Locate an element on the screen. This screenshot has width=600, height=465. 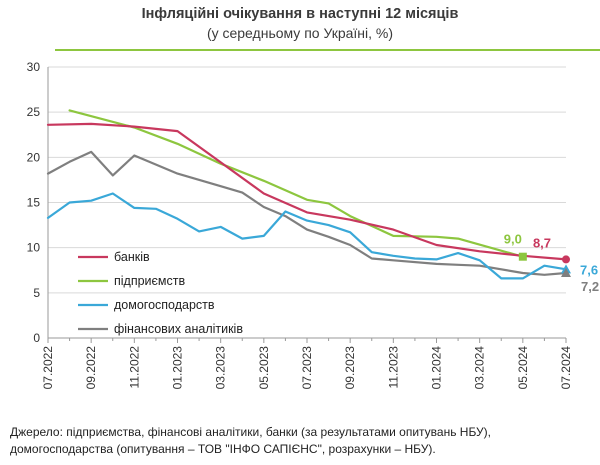
y-tick-label: 30 is located at coordinates (34, 67).